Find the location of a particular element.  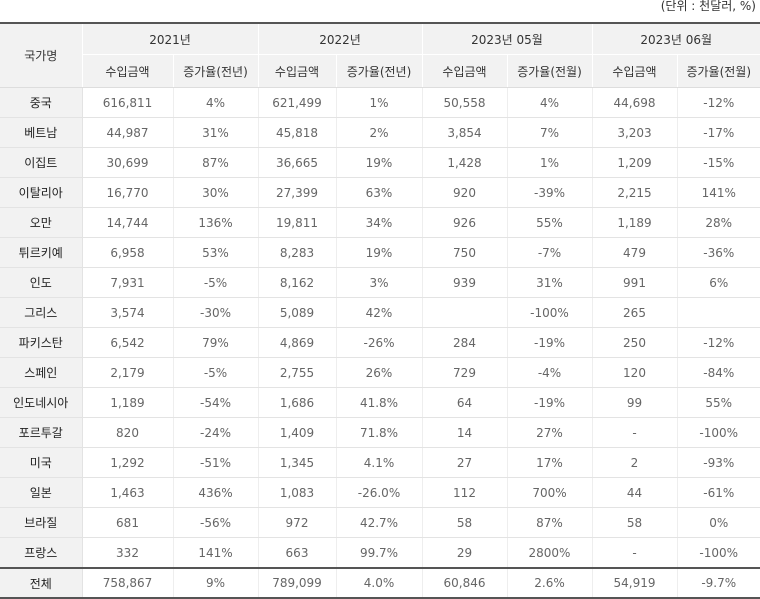

value-cell: -24% is located at coordinates (216, 432).